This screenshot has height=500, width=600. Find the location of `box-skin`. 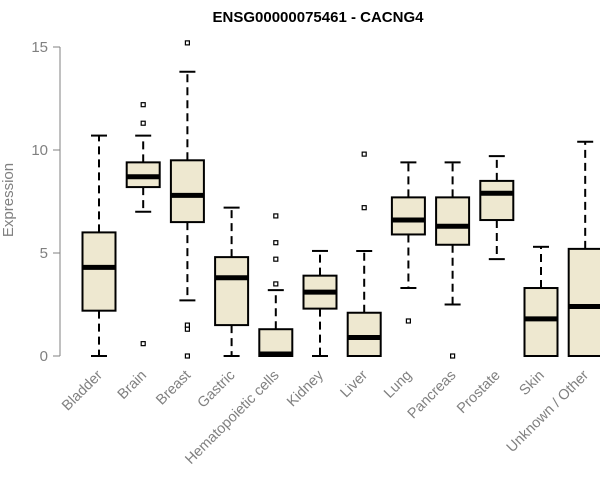

box-skin is located at coordinates (541, 301).